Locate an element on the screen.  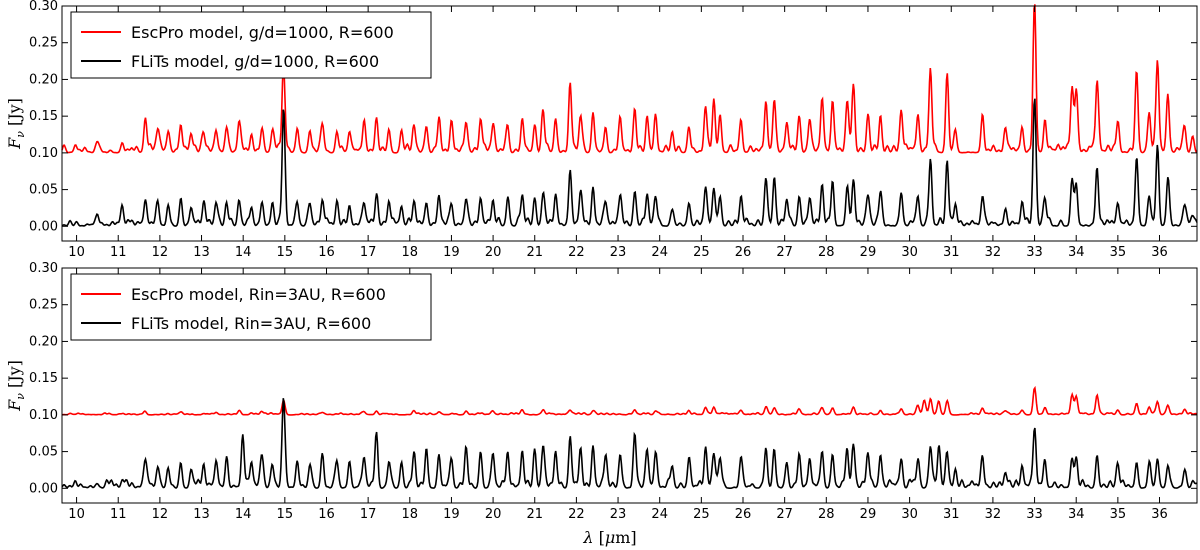
legend-label: EscPro model, Rin=3AU, R=600 is located at coordinates (258, 294).